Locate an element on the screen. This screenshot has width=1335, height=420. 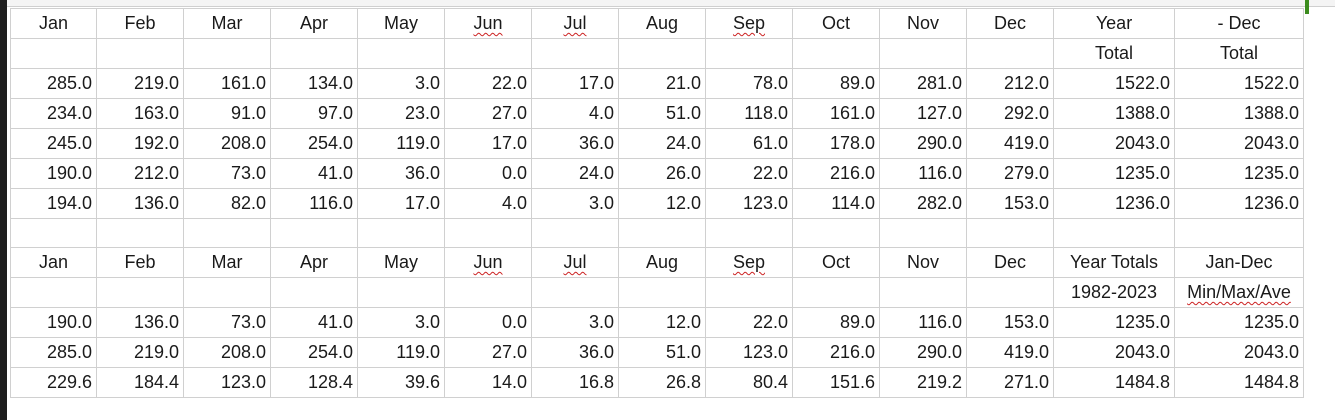
header-cell: Year is located at coordinates (1114, 23).